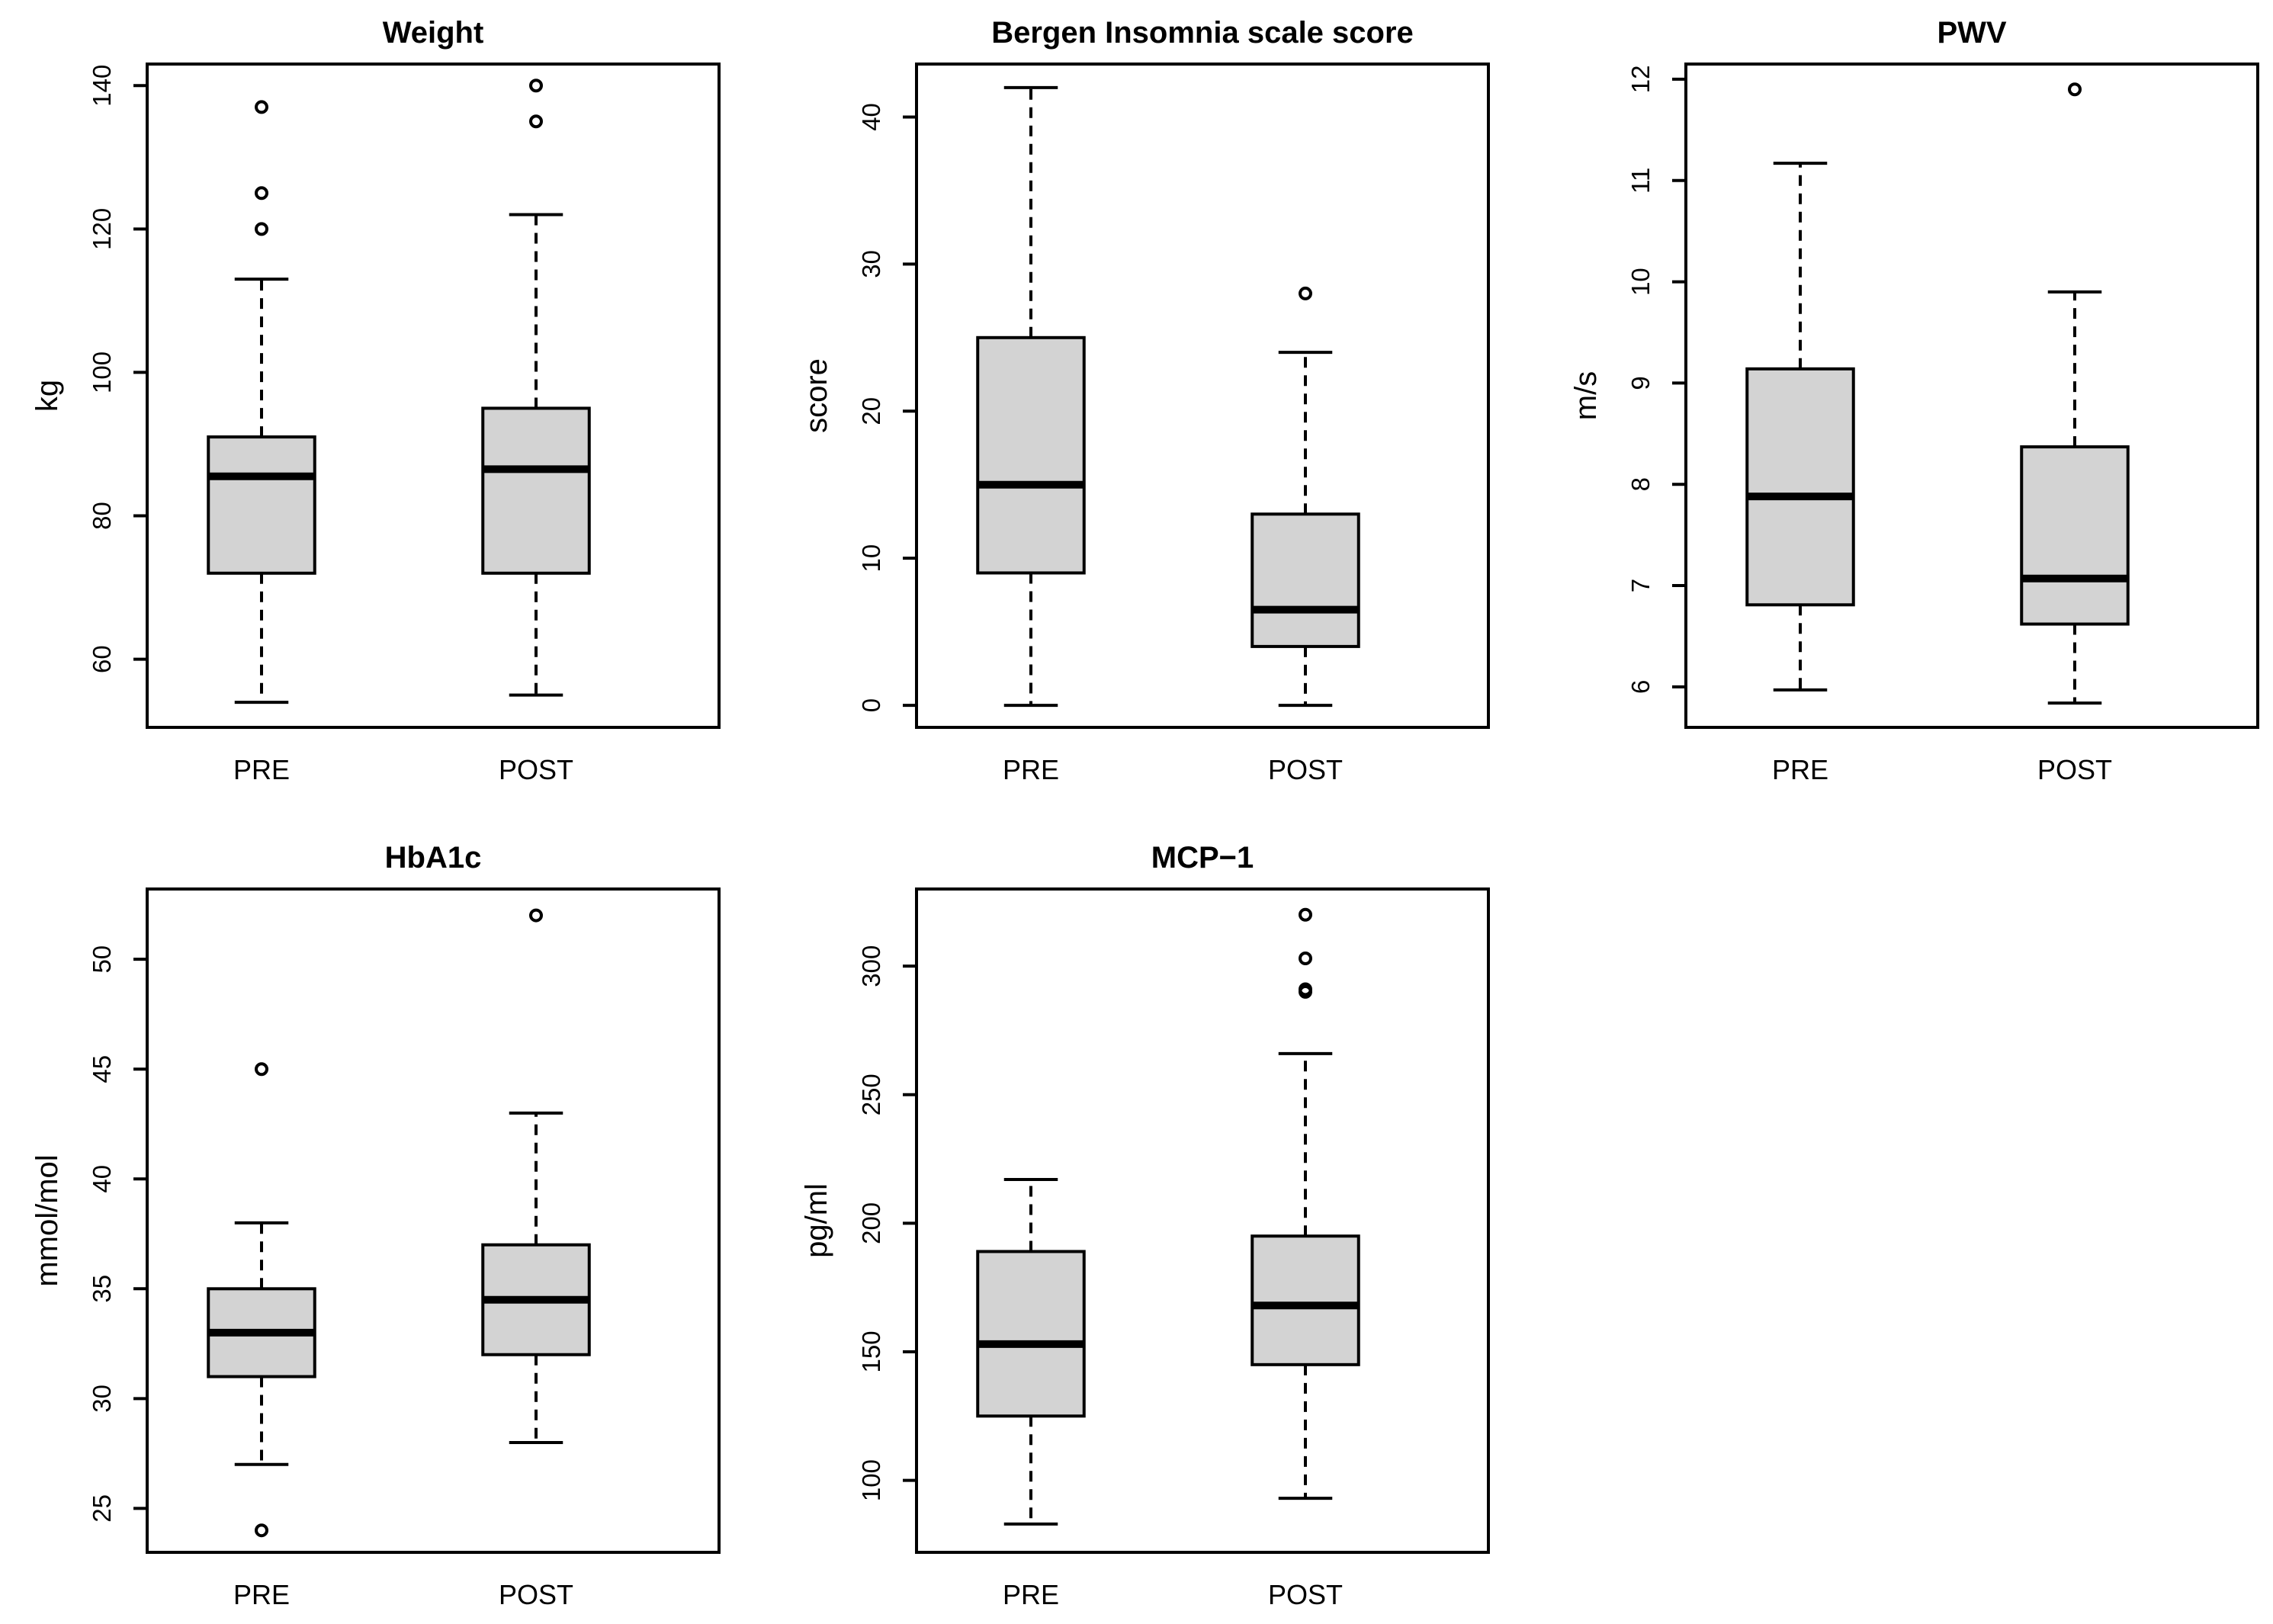 This screenshot has height=1624, width=2273. I want to click on panel-hba1c: HbA1c PRE POST 25 30 35 40 45 50 mmol/mol, so click(375, 1225).